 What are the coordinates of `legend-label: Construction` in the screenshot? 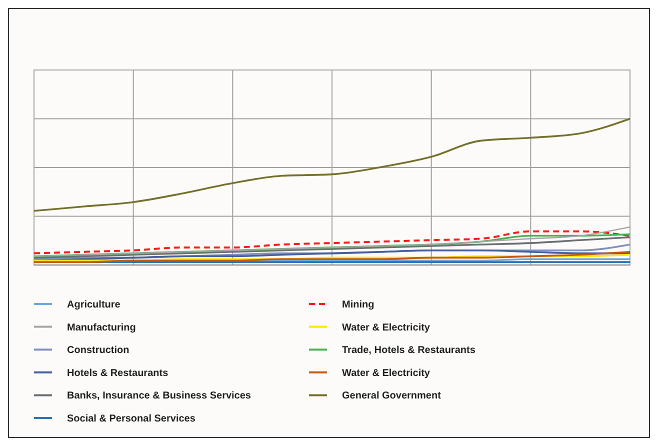 It's located at (98, 350).